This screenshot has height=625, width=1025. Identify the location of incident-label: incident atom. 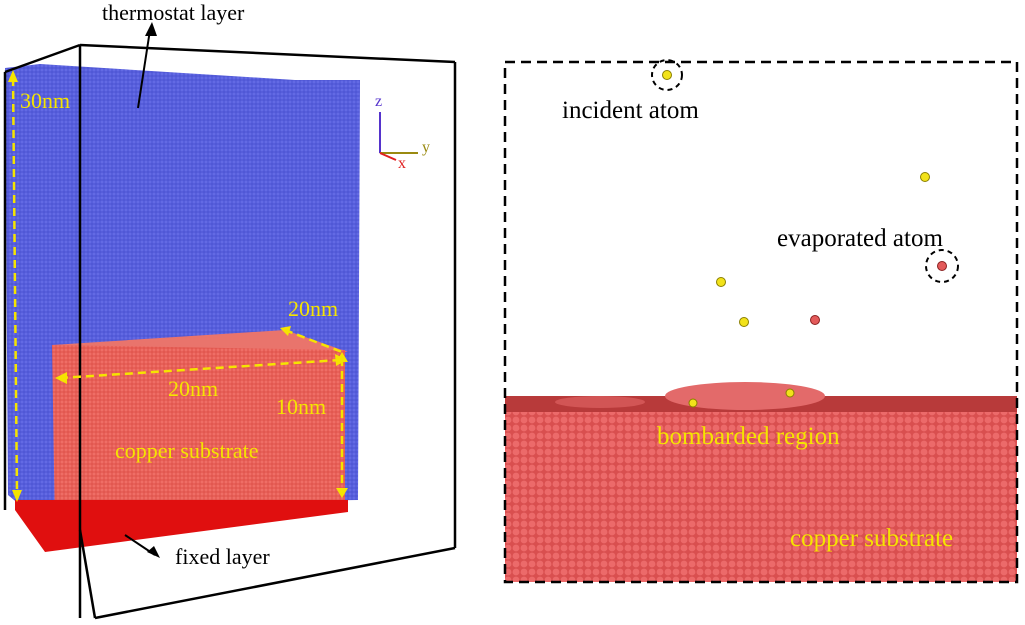
(630, 110).